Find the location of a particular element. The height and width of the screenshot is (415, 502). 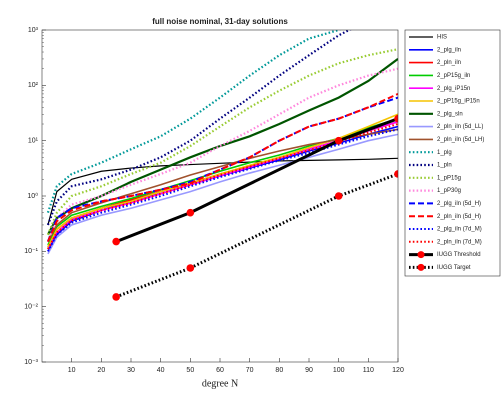

x-tick-label: 120 is located at coordinates (398, 370).